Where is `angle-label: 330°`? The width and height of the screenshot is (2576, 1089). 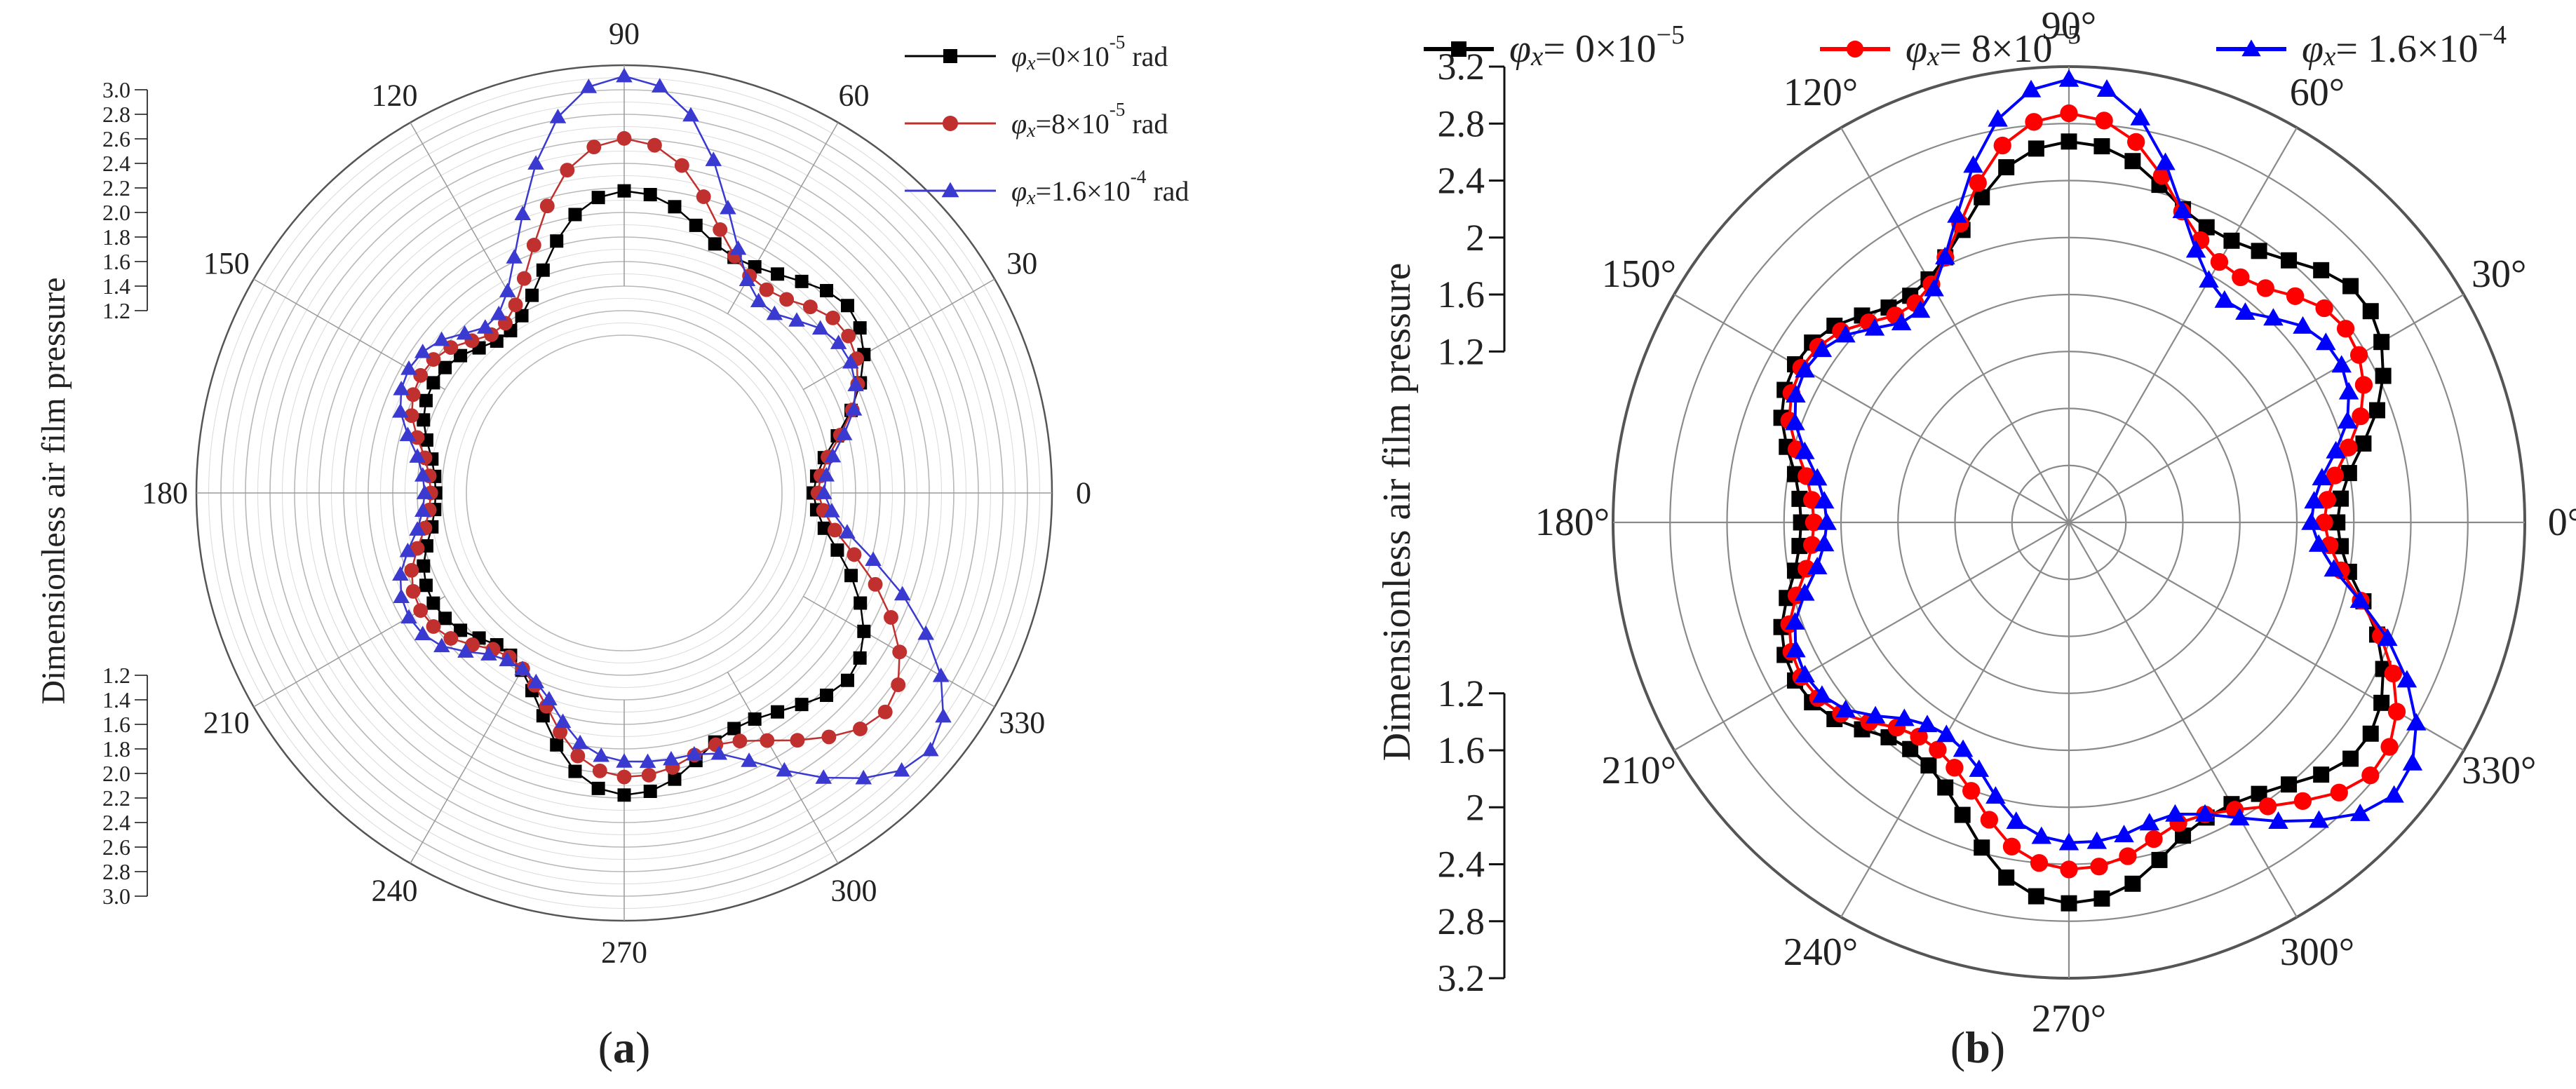 angle-label: 330° is located at coordinates (2499, 771).